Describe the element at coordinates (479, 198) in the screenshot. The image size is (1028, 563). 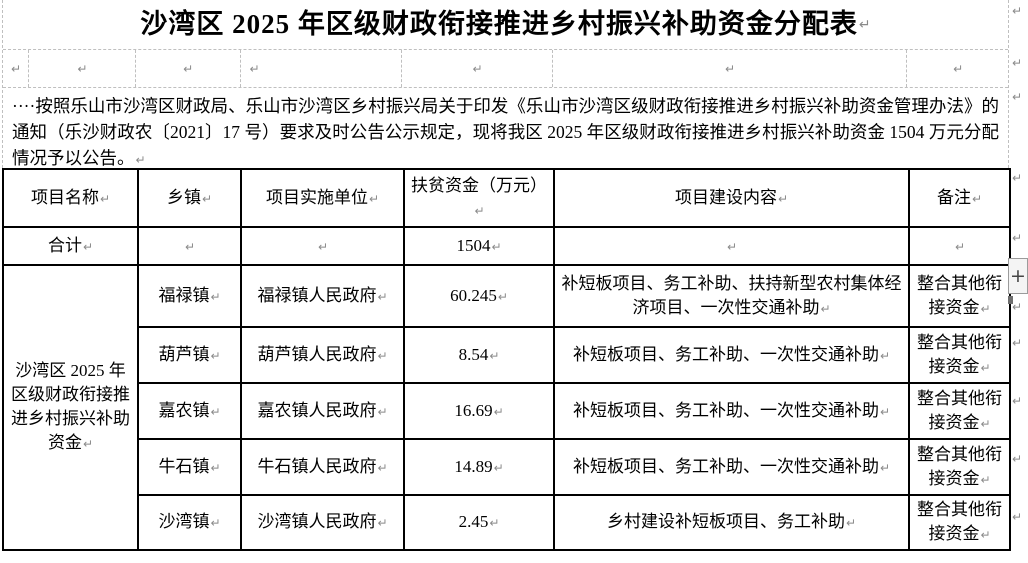
I see `header-amount: 扶贫资金（万元）↵` at that location.